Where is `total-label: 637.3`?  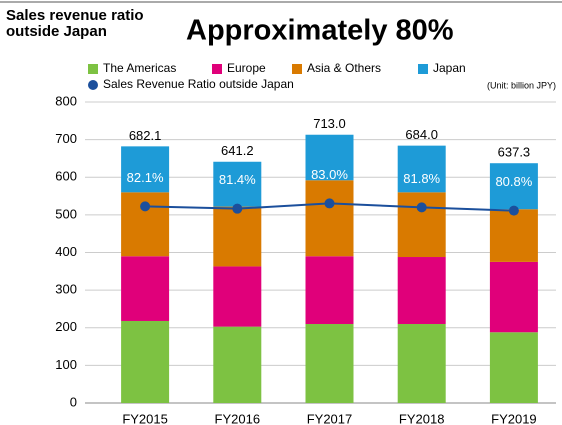 total-label: 637.3 is located at coordinates (514, 152).